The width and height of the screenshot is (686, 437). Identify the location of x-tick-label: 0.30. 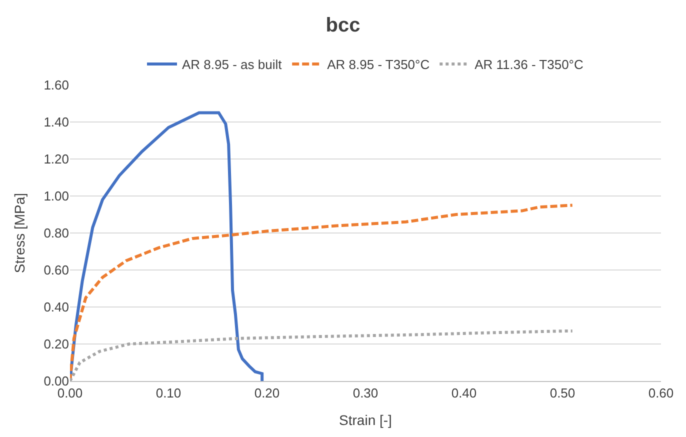
(365, 393).